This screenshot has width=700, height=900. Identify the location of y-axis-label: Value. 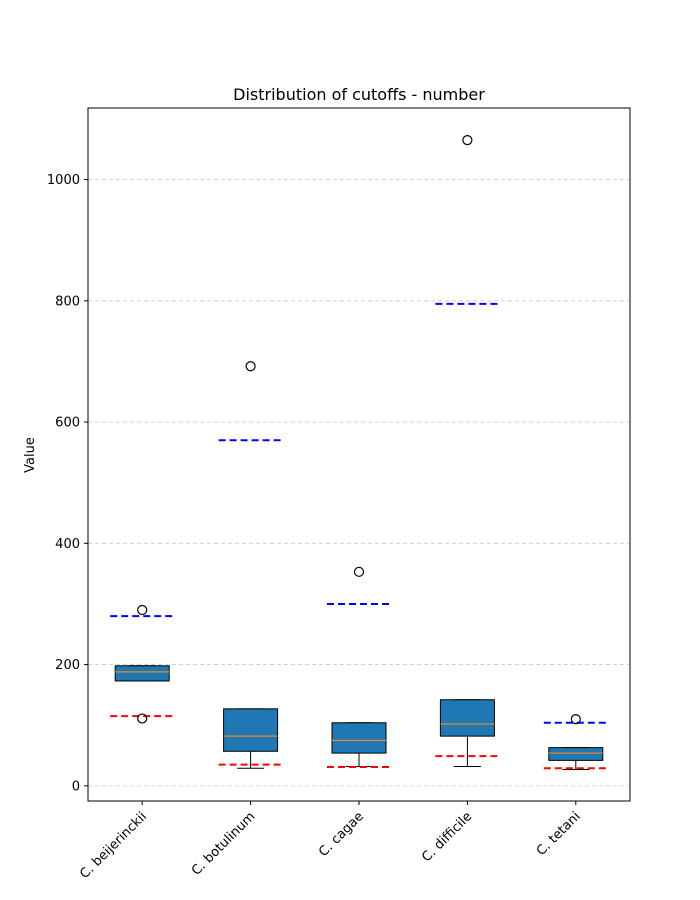
(30, 455).